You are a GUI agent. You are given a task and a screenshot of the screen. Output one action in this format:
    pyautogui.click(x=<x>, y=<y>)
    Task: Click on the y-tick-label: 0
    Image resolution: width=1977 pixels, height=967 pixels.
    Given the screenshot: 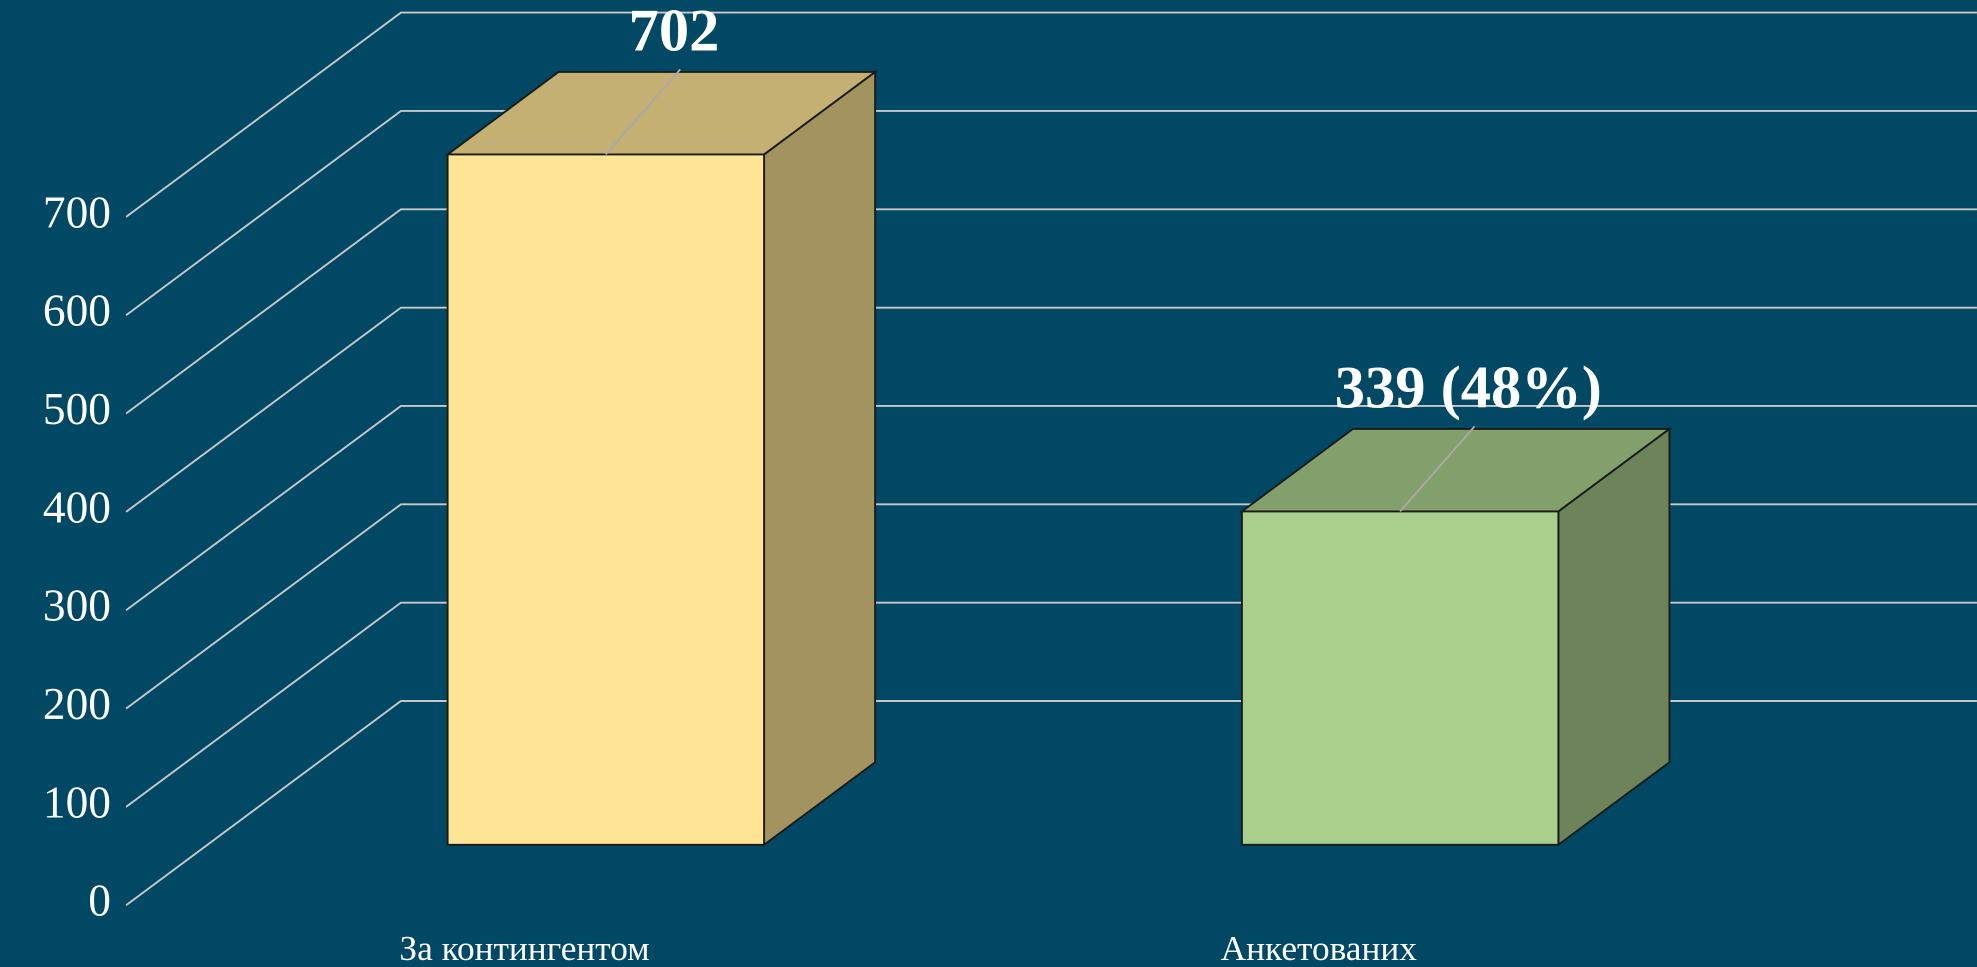 What is the action you would take?
    pyautogui.click(x=99, y=901)
    